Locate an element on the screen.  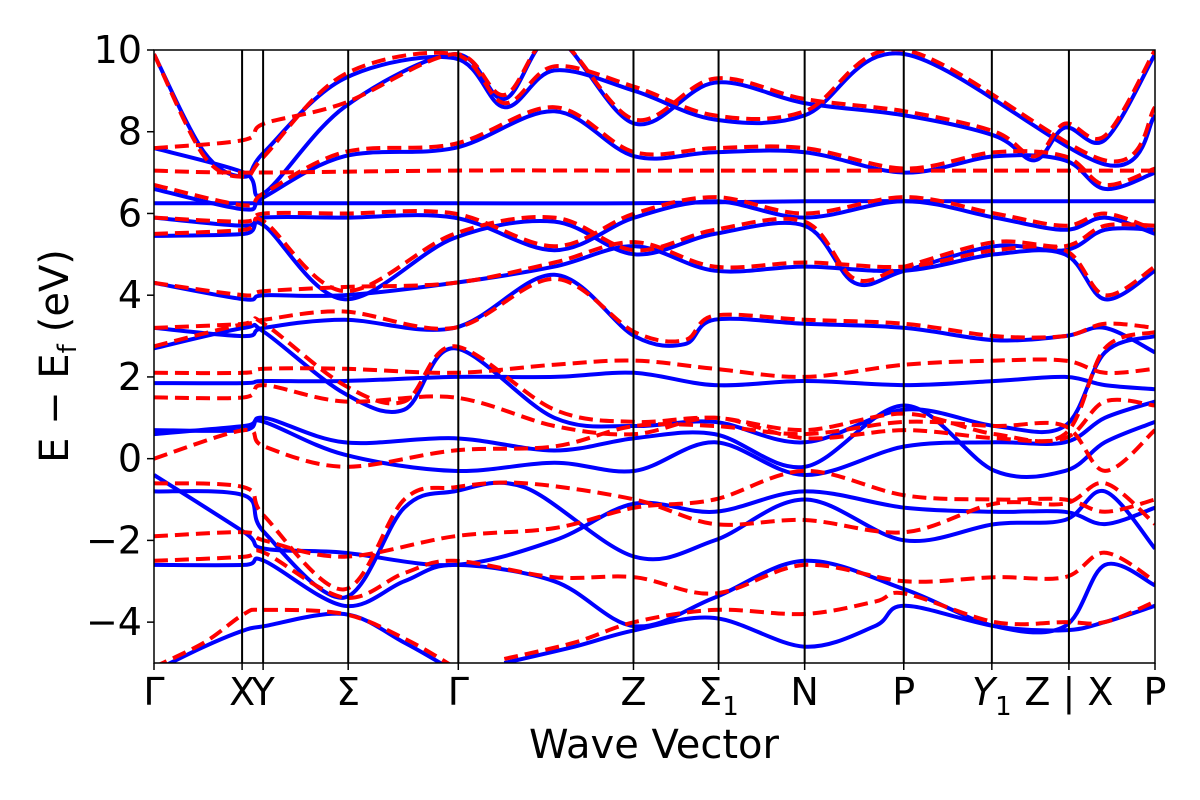
y-tick-label: 2 is located at coordinates (130, 377).